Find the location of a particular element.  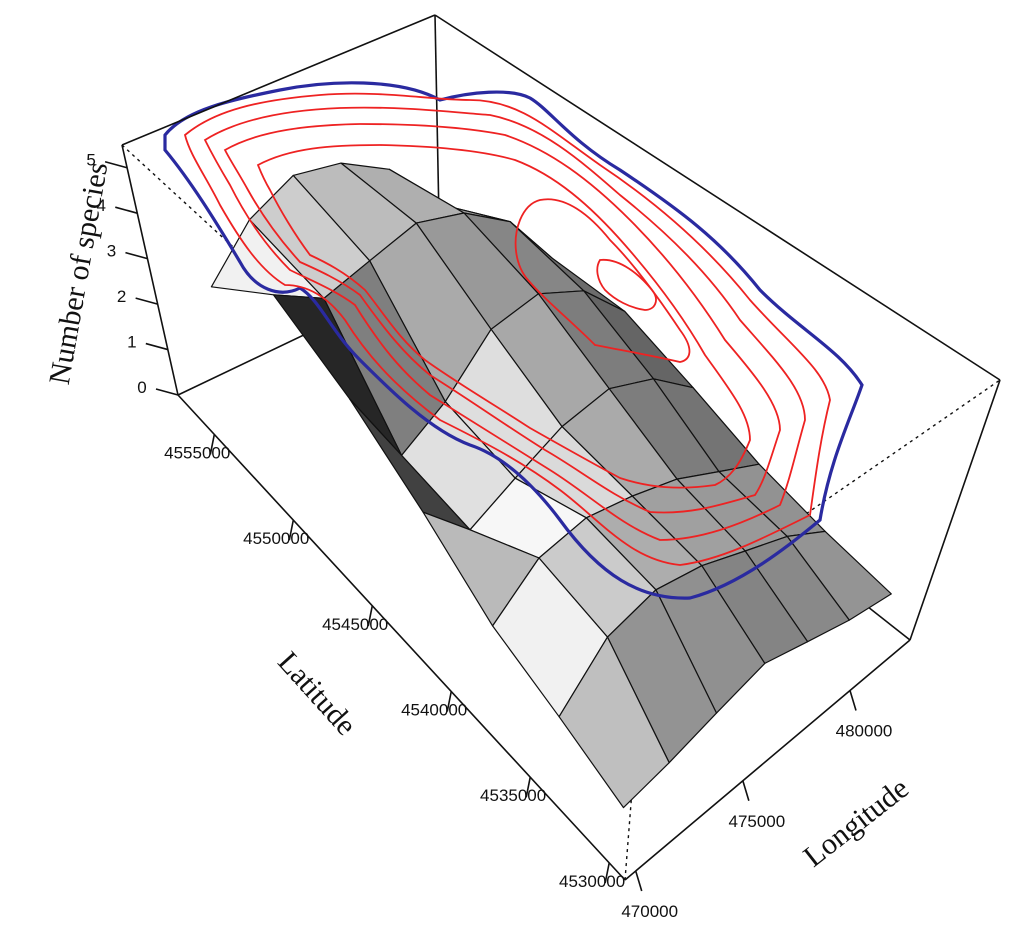

z-tick-label: 5 is located at coordinates (90, 160).